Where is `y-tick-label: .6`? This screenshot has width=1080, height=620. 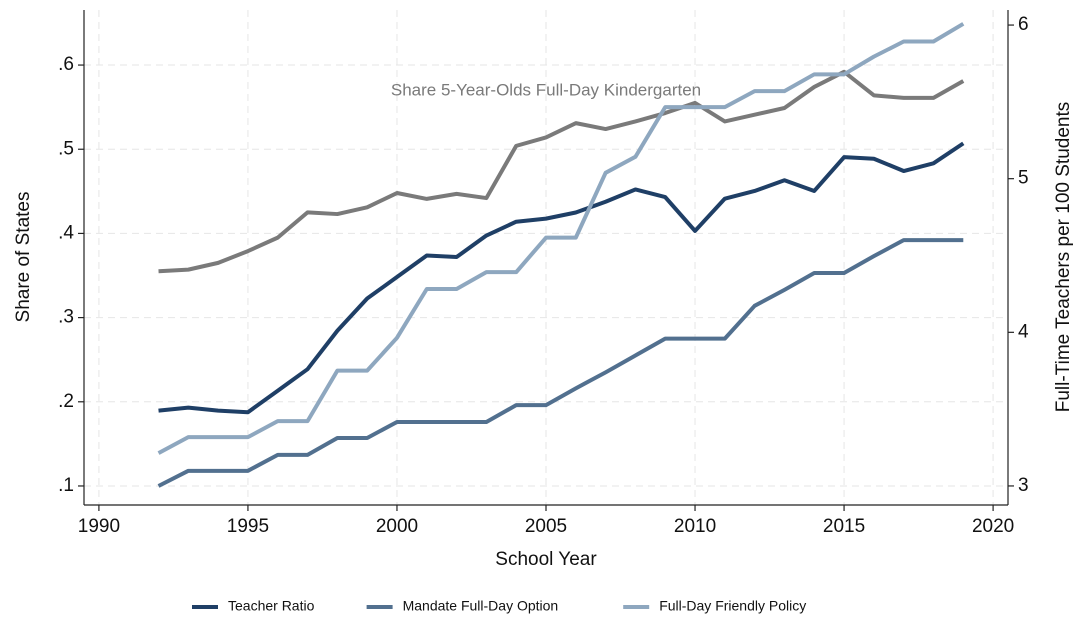
y-tick-label: .6 is located at coordinates (66, 64).